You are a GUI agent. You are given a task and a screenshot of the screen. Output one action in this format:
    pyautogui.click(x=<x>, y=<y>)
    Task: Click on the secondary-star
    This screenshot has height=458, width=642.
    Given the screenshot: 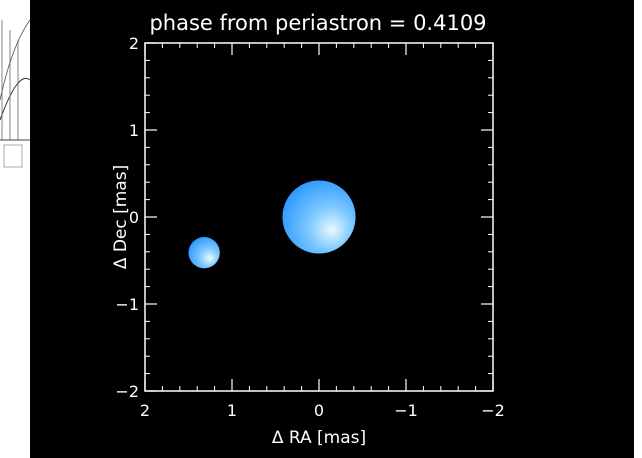 What is the action you would take?
    pyautogui.click(x=204, y=253)
    